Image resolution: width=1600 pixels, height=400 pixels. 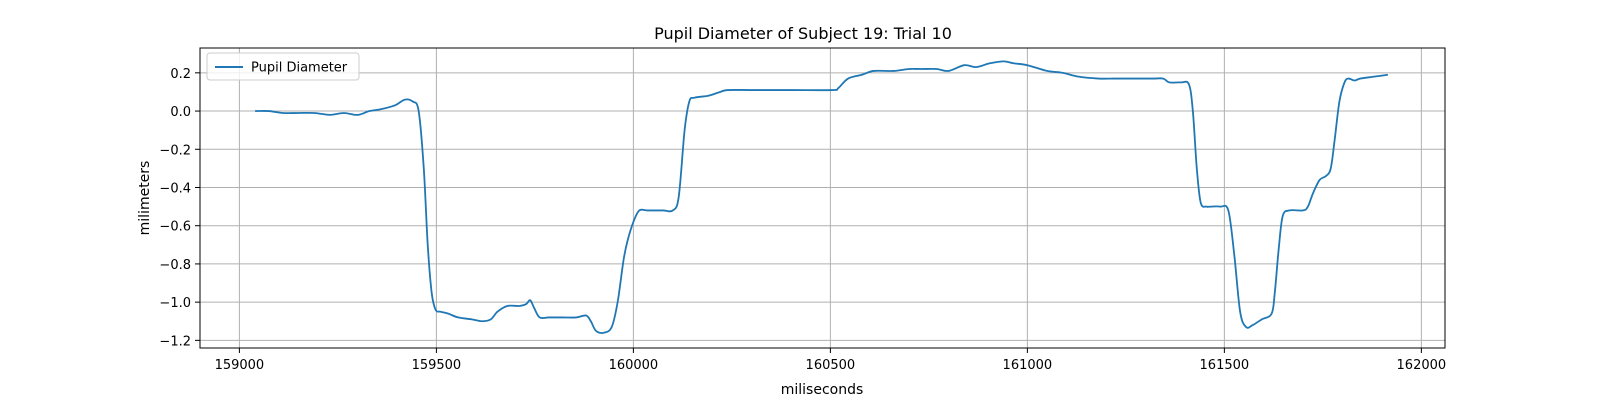 I want to click on y-tick-label: −0.4, so click(x=175, y=188).